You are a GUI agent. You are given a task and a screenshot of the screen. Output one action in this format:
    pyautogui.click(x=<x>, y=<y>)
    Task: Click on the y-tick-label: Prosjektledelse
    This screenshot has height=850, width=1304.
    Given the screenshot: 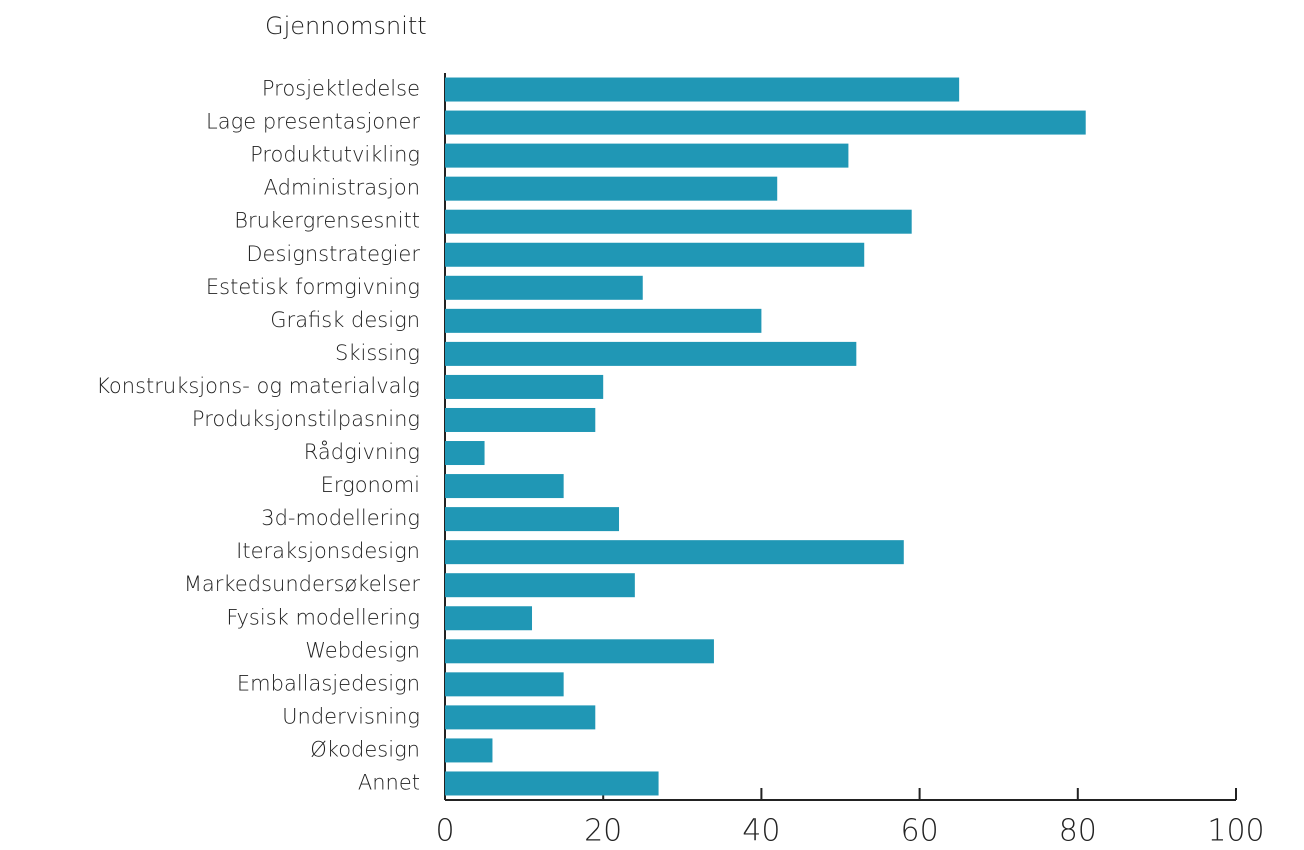 What is the action you would take?
    pyautogui.click(x=341, y=89)
    